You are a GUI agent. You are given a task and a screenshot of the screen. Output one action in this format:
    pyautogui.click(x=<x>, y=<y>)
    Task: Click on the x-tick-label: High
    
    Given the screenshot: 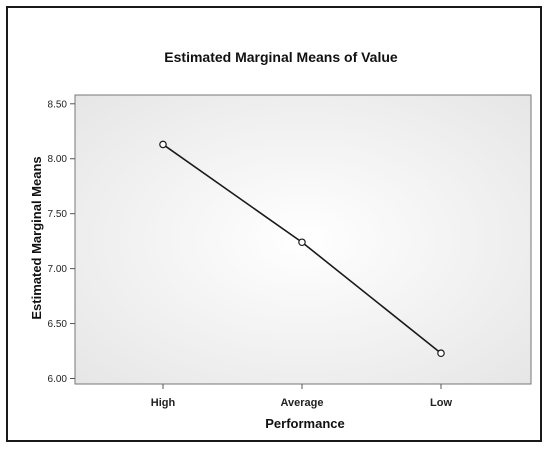 What is the action you would take?
    pyautogui.click(x=163, y=403)
    